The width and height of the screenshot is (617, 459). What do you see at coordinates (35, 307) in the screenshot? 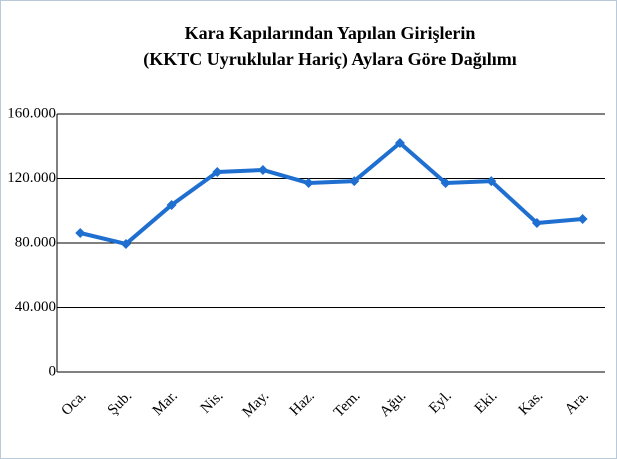
I see `y-tick-label: 40.000` at bounding box center [35, 307].